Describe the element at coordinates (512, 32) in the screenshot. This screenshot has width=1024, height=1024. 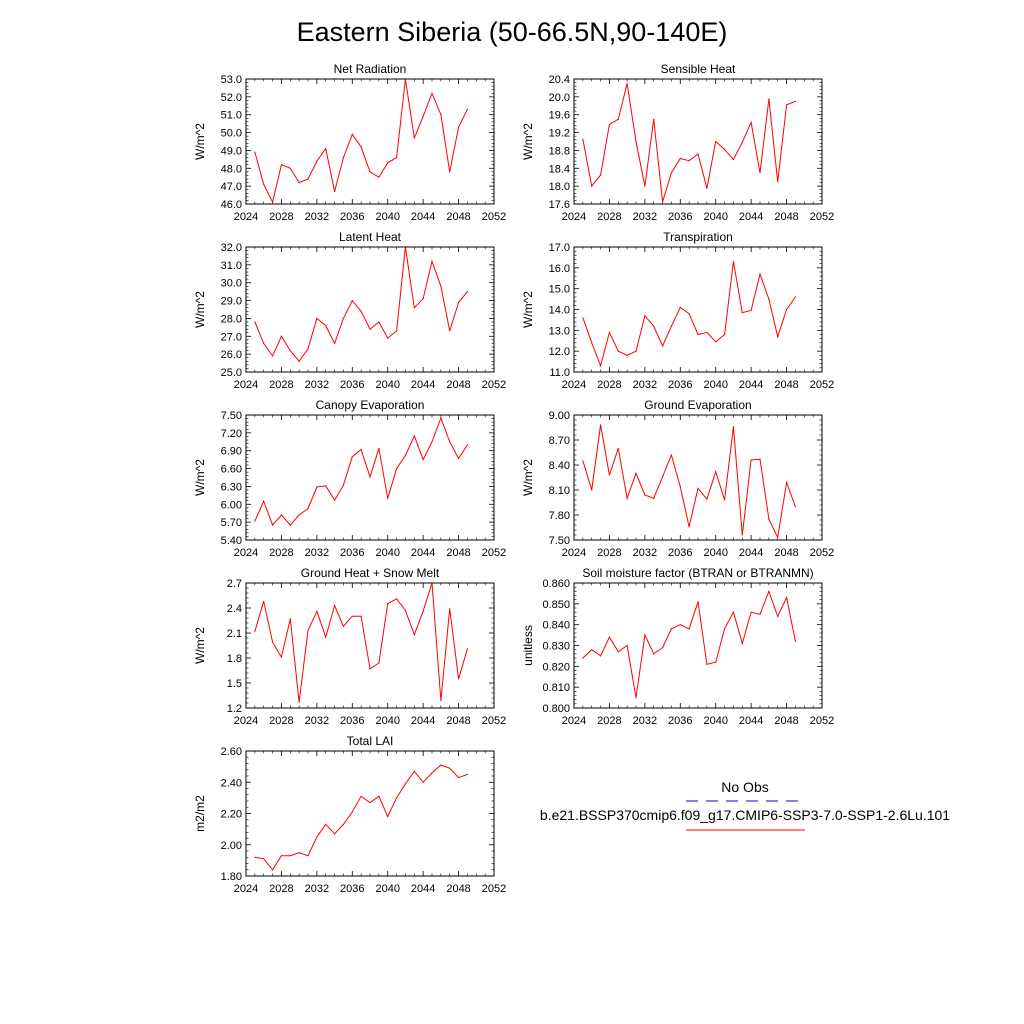
I see `figure-title: Eastern Siberia (50-66.5N,90-140E)` at that location.